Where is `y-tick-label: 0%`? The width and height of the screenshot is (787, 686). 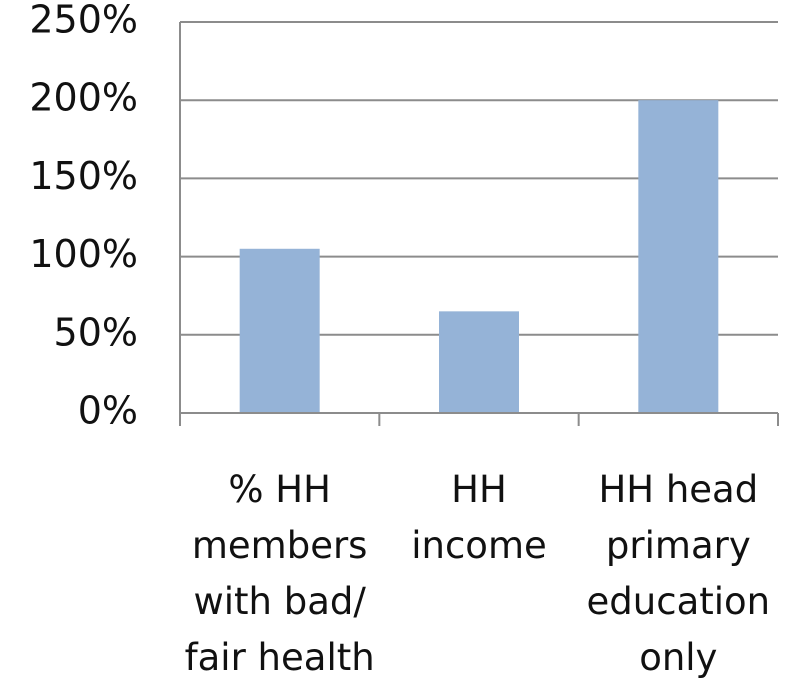
y-tick-label: 0% is located at coordinates (108, 411).